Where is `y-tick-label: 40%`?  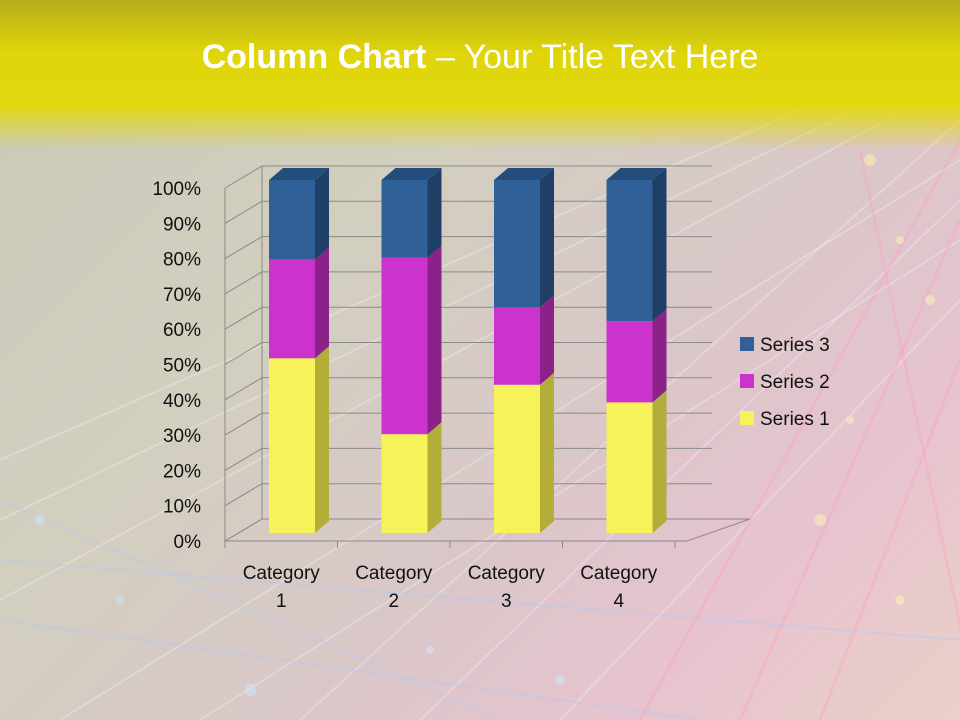 y-tick-label: 40% is located at coordinates (182, 401).